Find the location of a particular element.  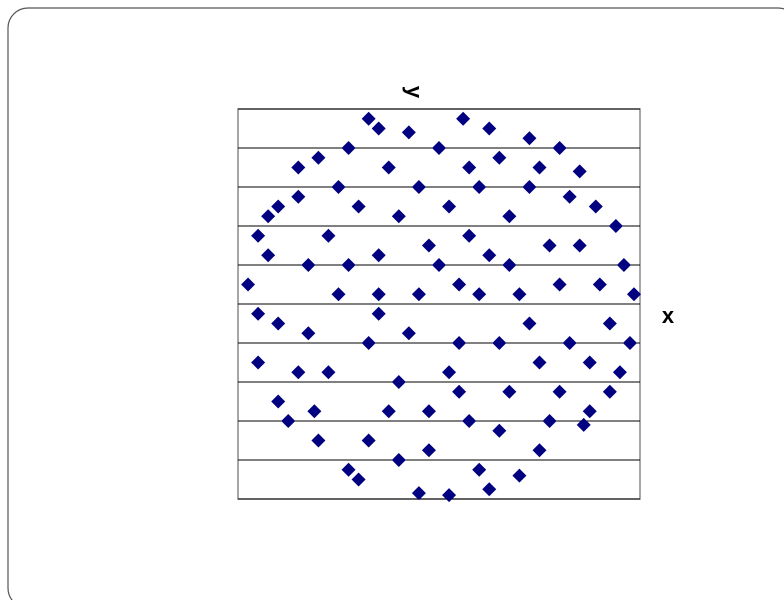

y-axis-label: y is located at coordinates (414, 92).